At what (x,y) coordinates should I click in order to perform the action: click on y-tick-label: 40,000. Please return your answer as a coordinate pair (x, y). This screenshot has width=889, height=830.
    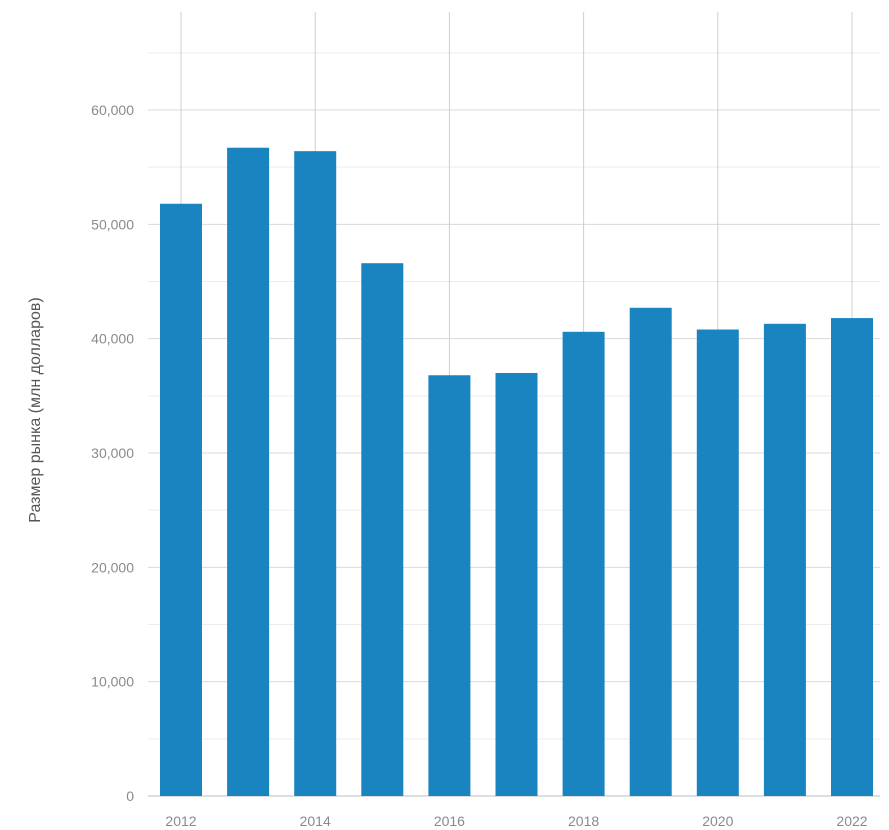
    Looking at the image, I should click on (112, 339).